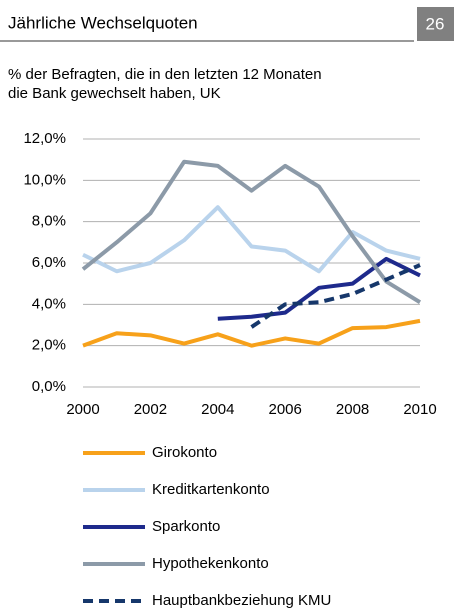 The width and height of the screenshot is (454, 608). Describe the element at coordinates (49, 262) in the screenshot. I see `y-tick-label: 6,0%` at that location.